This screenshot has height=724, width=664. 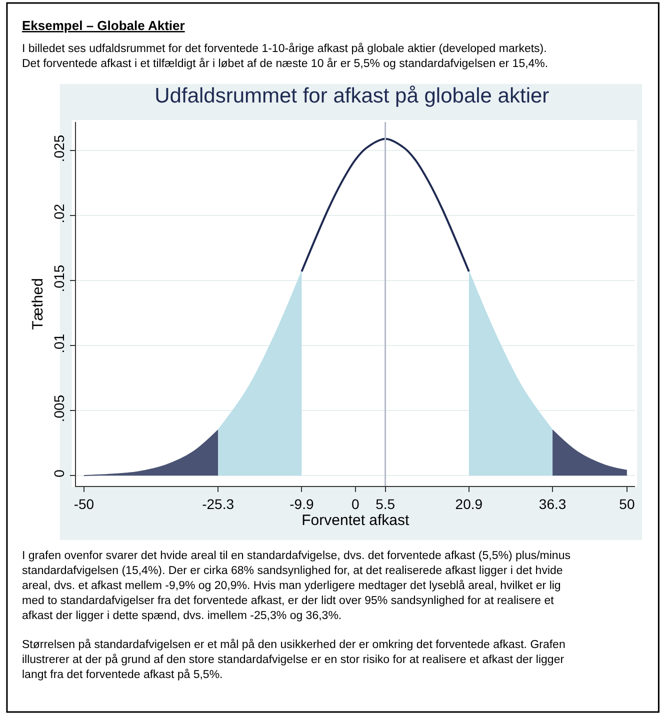 What do you see at coordinates (302, 504) in the screenshot?
I see `x-tick-label: -9.9` at bounding box center [302, 504].